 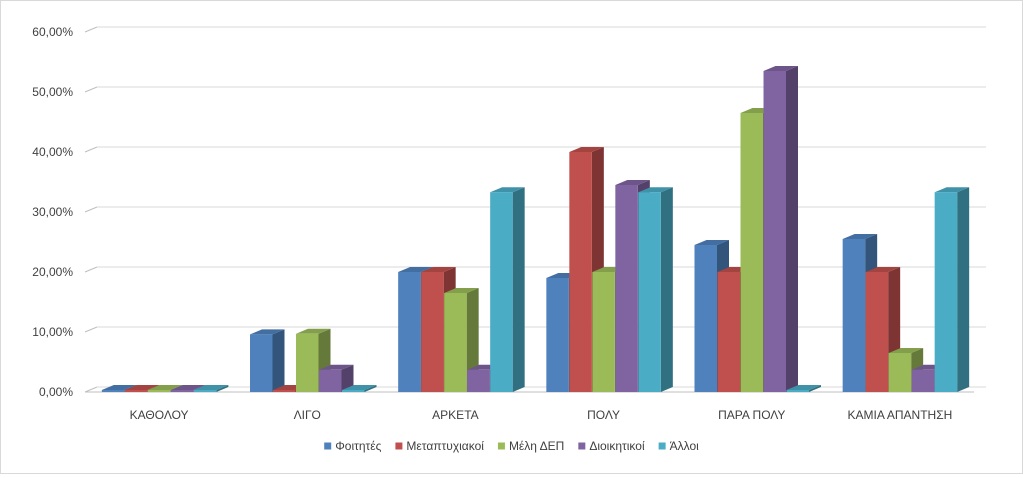 What do you see at coordinates (307, 415) in the screenshot?
I see `x-tick-label: ΛΙΓΟ` at bounding box center [307, 415].